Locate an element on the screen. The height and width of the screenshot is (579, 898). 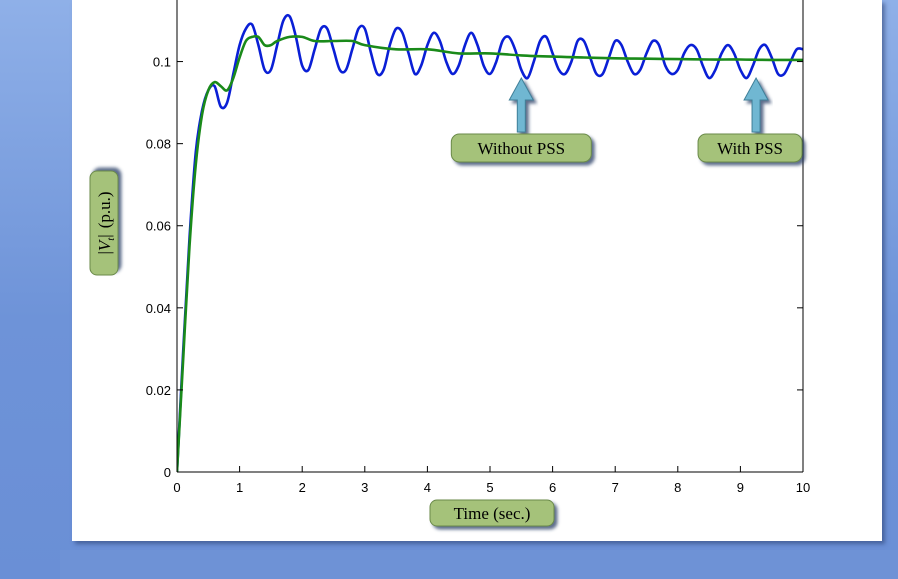
x-tick-label: 1 is located at coordinates (239, 487).